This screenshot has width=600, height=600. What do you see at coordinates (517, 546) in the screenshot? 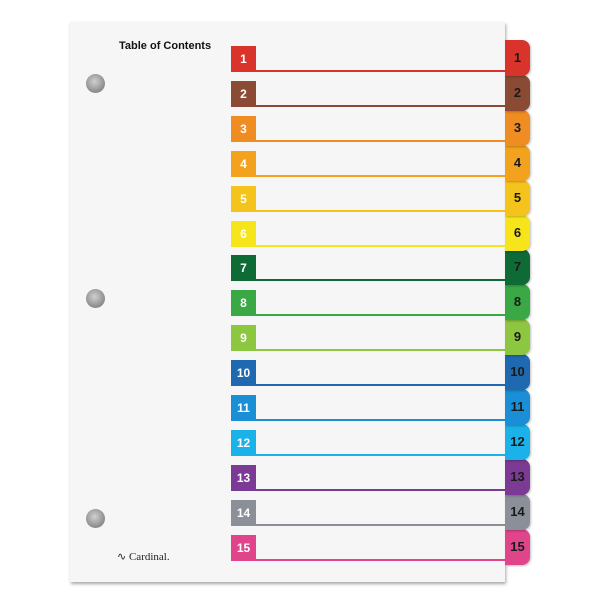
I see `index-tab: 15` at bounding box center [517, 546].